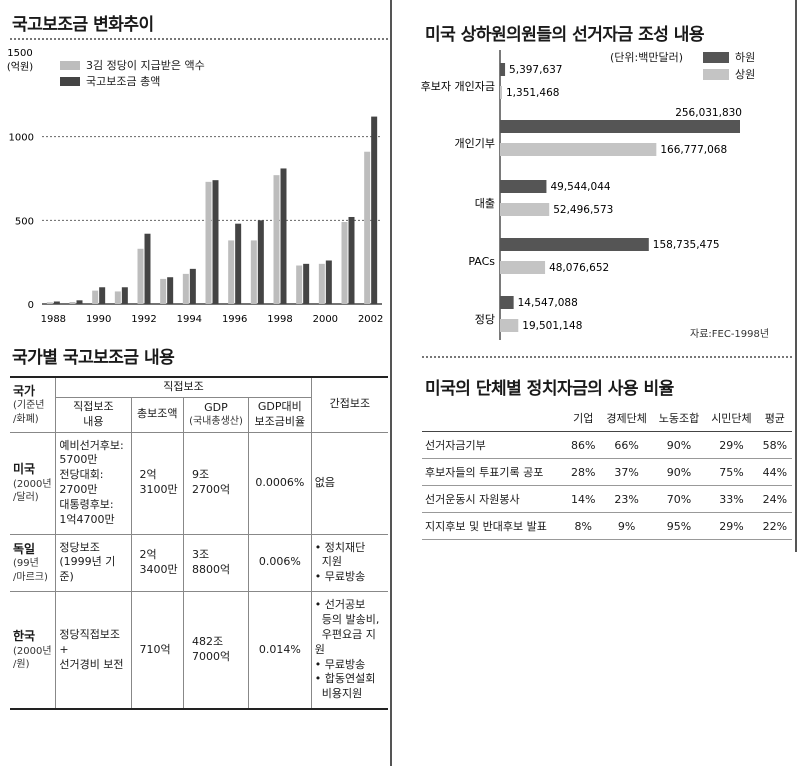 The height and width of the screenshot is (766, 800). Describe the element at coordinates (83, 25) in the screenshot. I see `left-chart-title: 국고보조금 변화추이` at that location.